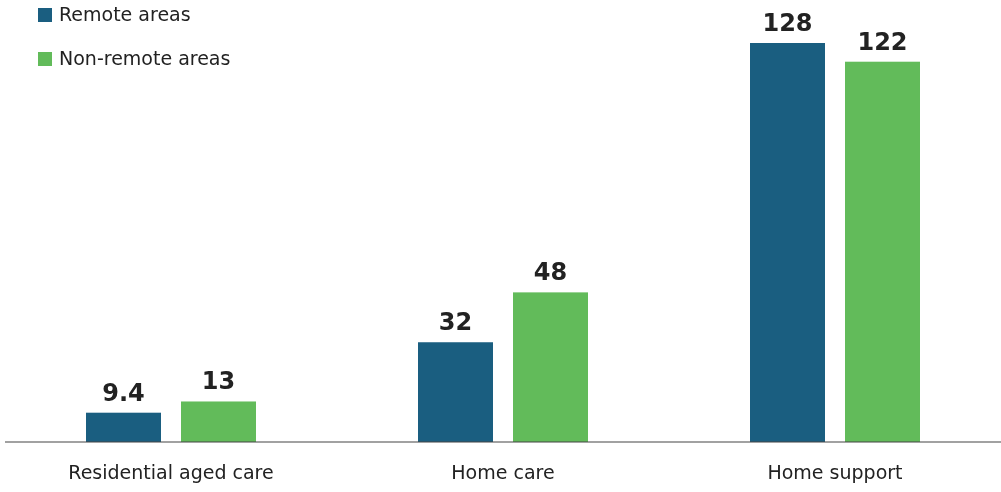 Image resolution: width=1001 pixels, height=492 pixels. I want to click on data-label: 48, so click(550, 272).